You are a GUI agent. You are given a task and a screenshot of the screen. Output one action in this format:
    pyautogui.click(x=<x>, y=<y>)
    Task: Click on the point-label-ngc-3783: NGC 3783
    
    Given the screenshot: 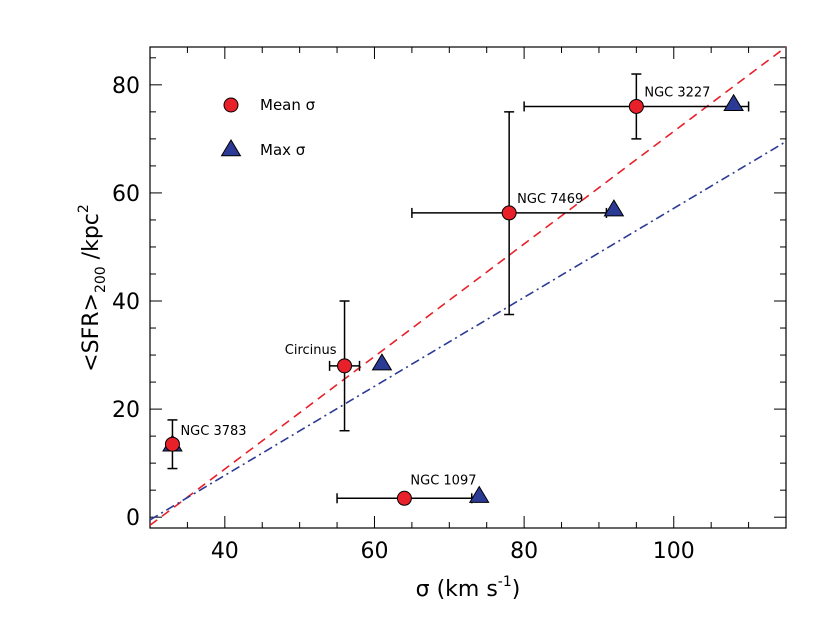 What is the action you would take?
    pyautogui.click(x=213, y=431)
    